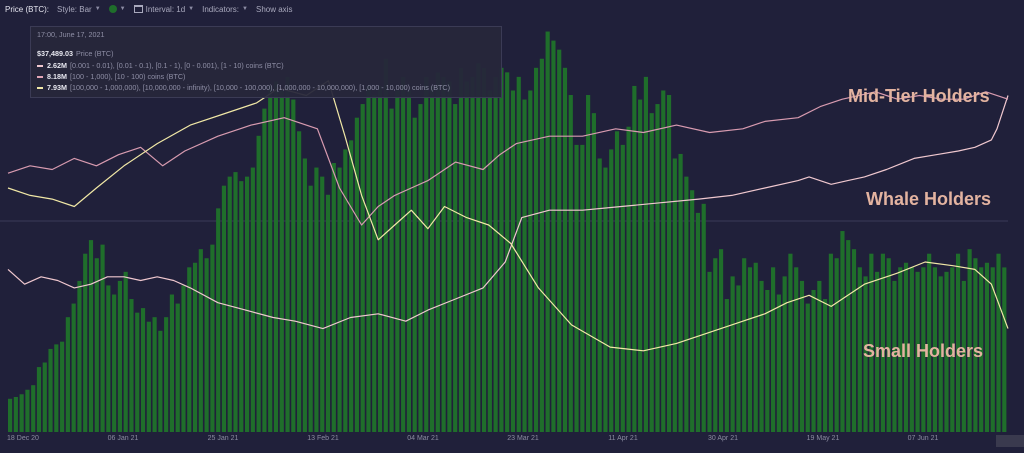 This screenshot has height=453, width=1024. I want to click on x-tick-label: 11 Apr 21, so click(623, 438).